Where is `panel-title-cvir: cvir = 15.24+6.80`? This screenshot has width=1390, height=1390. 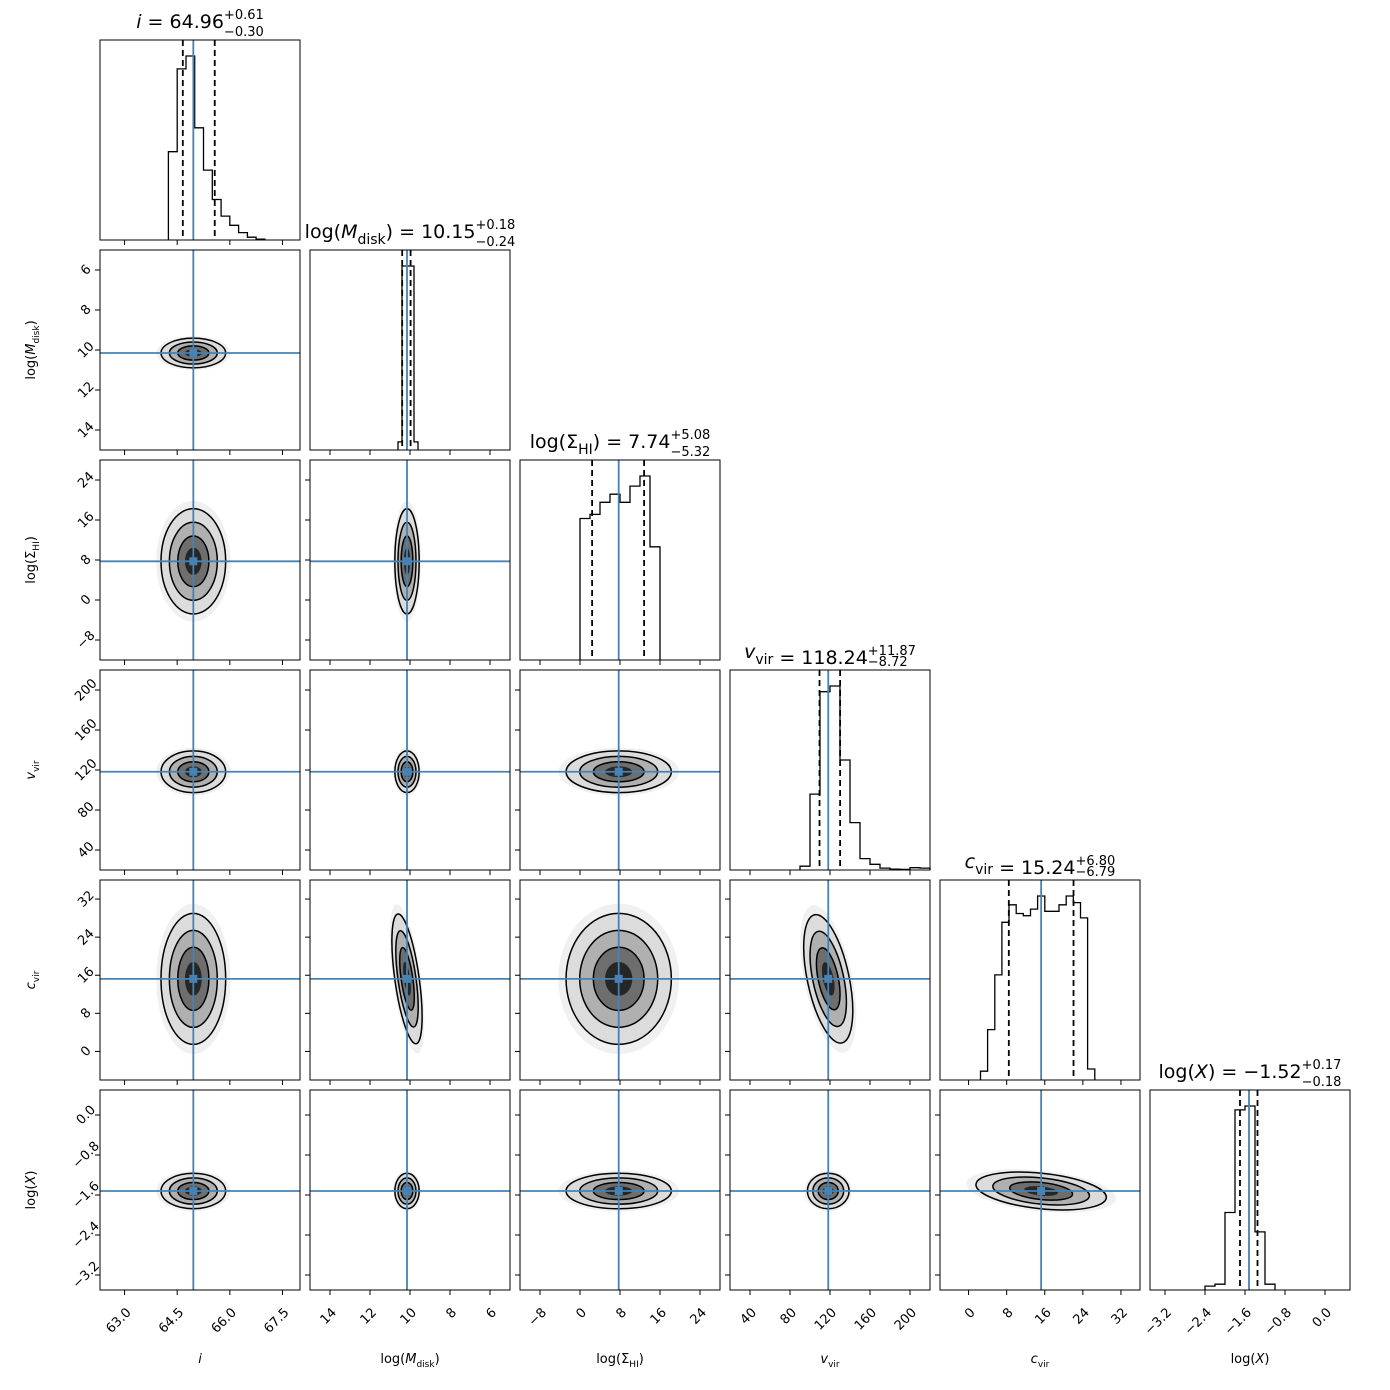
panel-title-cvir: cvir = 15.24+6.80 is located at coordinates (1040, 865).